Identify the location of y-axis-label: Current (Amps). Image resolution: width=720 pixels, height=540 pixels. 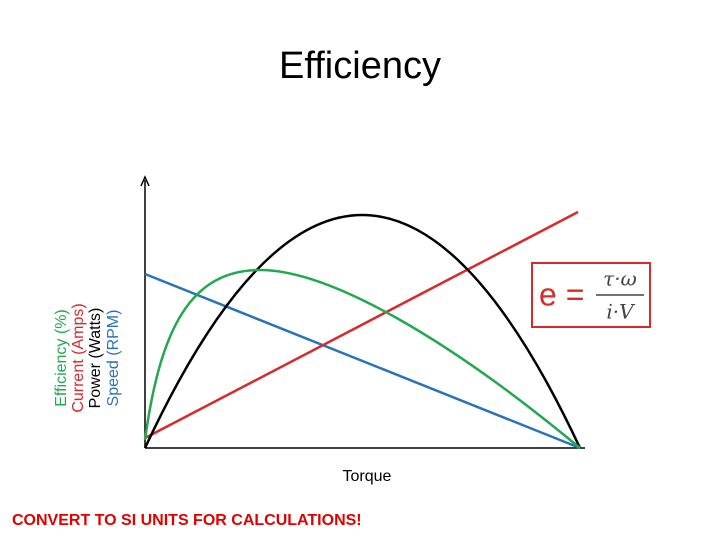
(78, 357).